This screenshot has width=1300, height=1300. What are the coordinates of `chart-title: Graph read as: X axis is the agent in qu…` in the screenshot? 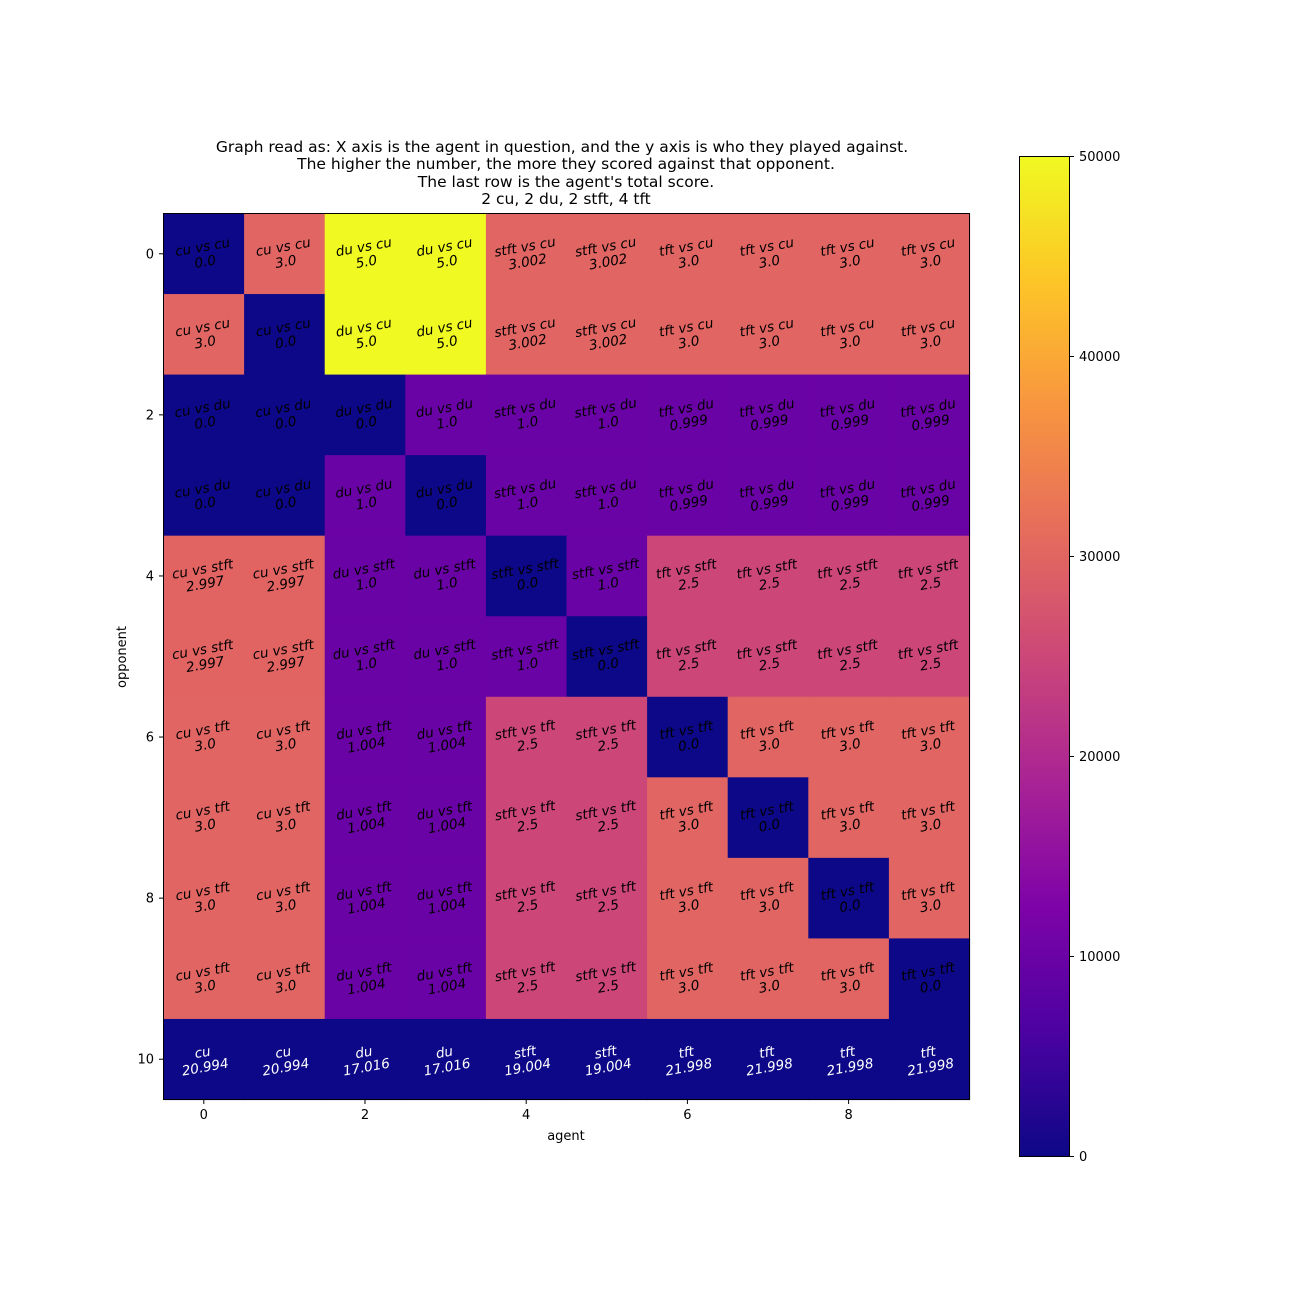 It's located at (562, 173).